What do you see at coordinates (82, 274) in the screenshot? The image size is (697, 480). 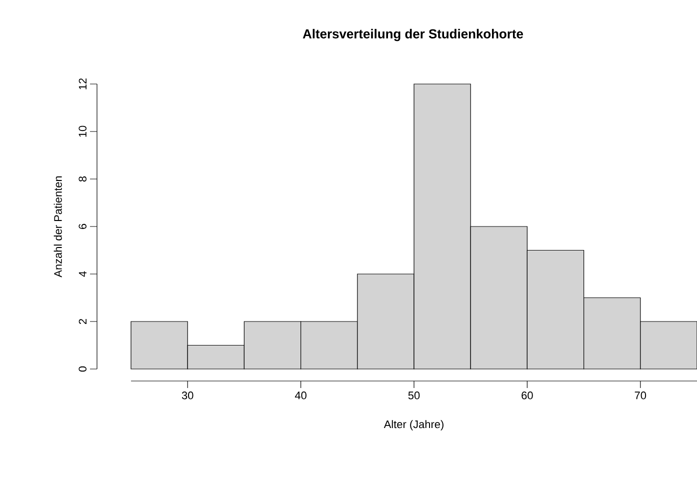 I see `y-tick-label: 4` at bounding box center [82, 274].